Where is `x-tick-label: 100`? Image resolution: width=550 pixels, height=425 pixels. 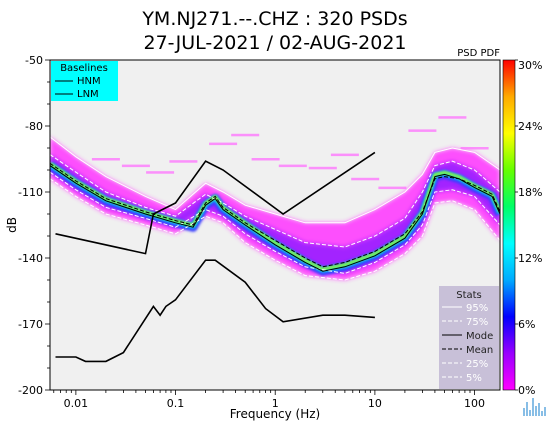
x-tick-label: 100 is located at coordinates (474, 403).